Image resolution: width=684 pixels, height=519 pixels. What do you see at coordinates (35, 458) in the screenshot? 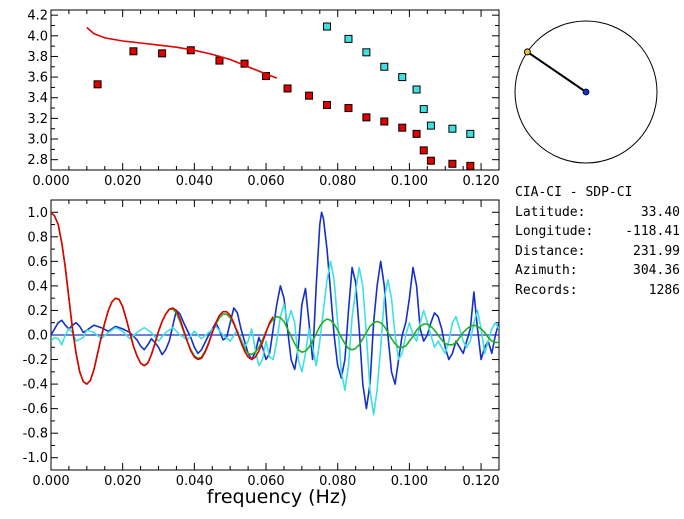
I see `y-tick-label: -1.0` at bounding box center [35, 458].